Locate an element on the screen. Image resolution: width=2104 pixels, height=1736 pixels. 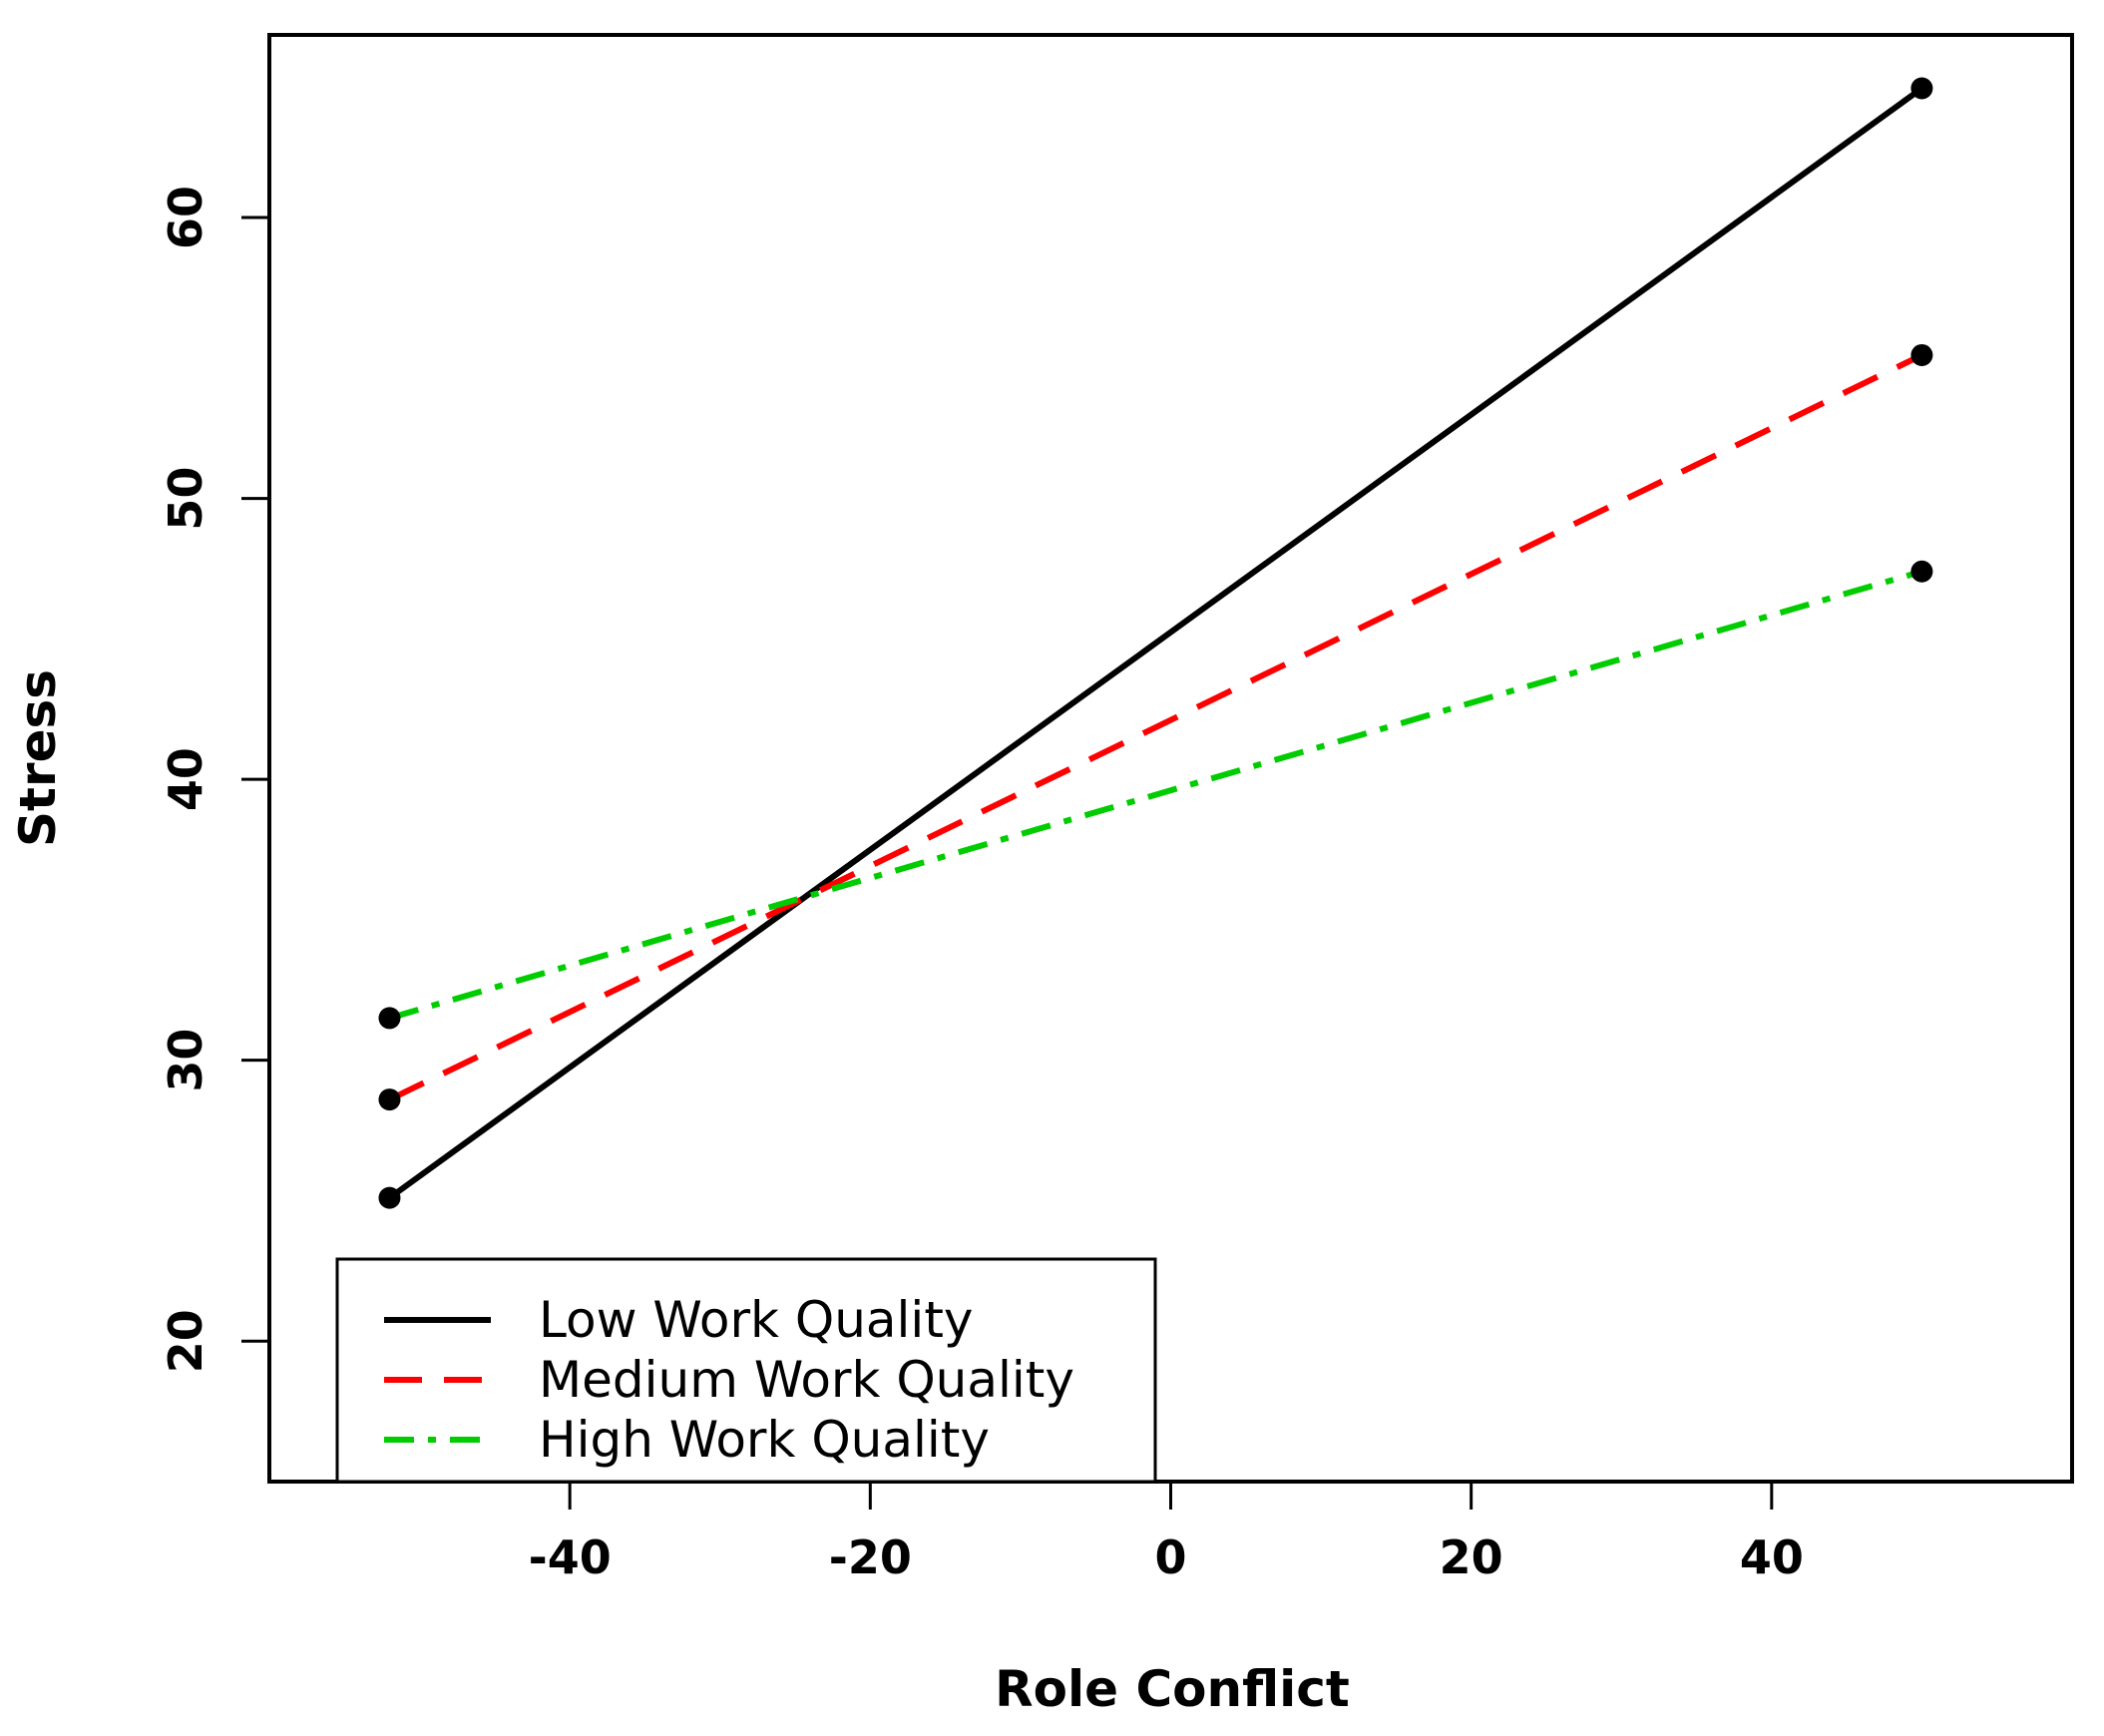
x-tick-label-1: -20 is located at coordinates (870, 1557).